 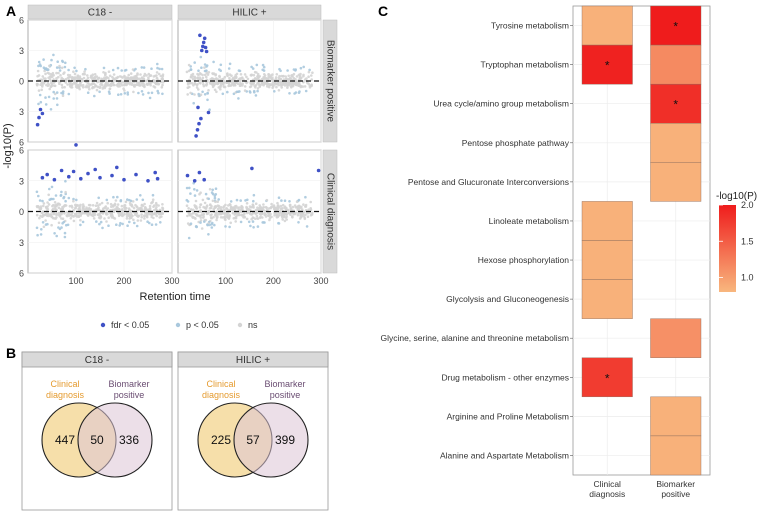 What do you see at coordinates (607, 378) in the screenshot?
I see `significance-marker: *` at bounding box center [607, 378].